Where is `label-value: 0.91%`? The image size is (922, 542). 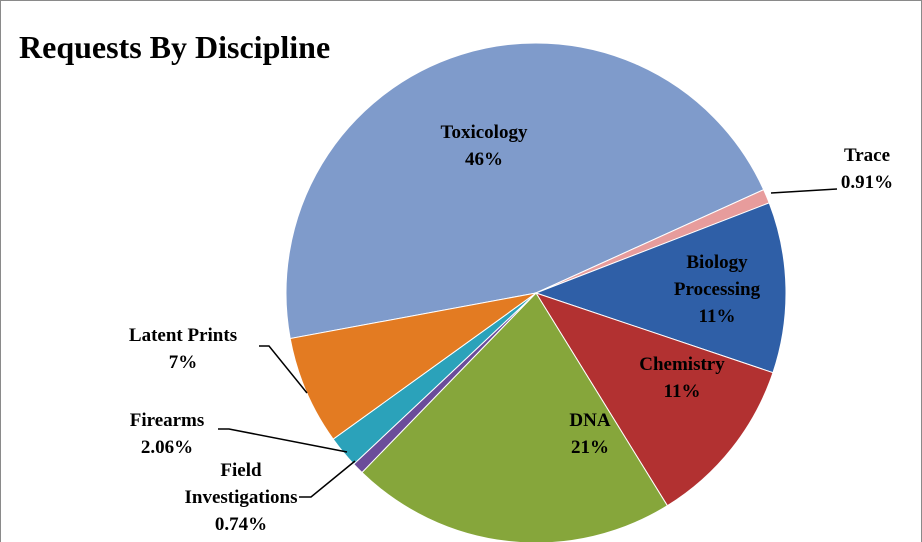 label-value: 0.91% is located at coordinates (867, 182).